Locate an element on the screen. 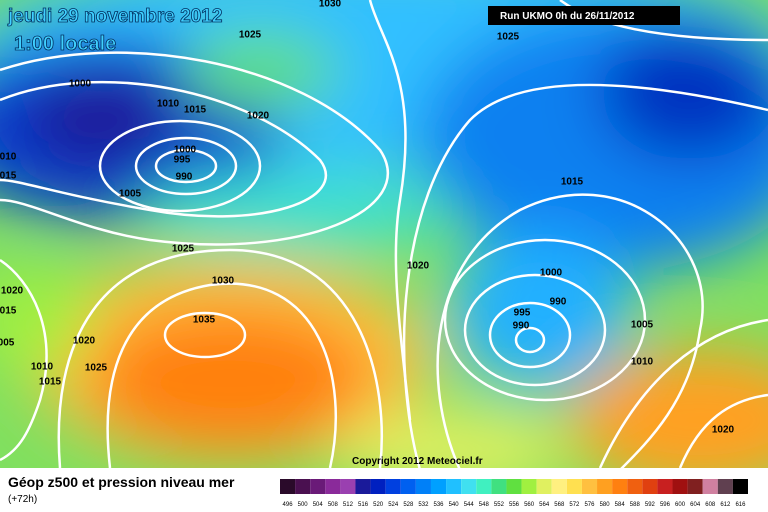 Image resolution: width=768 pixels, height=512 pixels. scale-label: 588 is located at coordinates (635, 505).